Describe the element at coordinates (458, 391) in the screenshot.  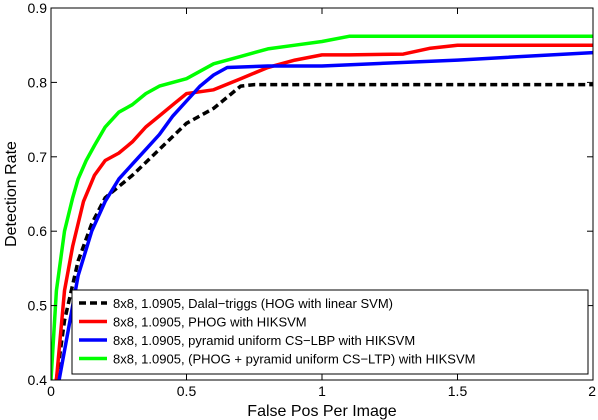
I see `x-tick-label: 1.5` at that location.